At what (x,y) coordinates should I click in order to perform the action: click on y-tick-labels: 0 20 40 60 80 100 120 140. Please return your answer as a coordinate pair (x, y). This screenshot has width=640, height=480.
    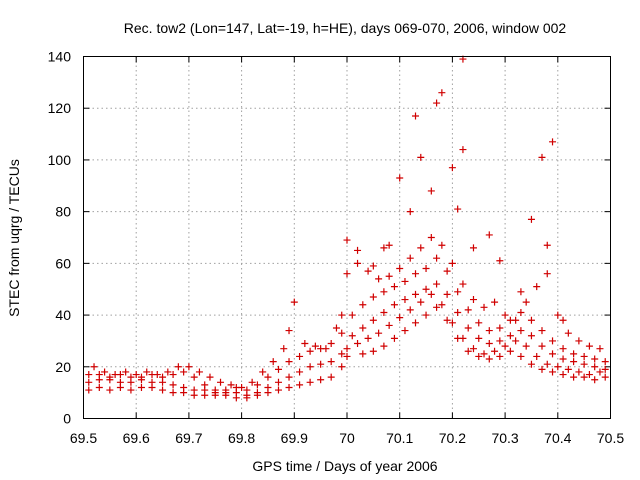
    Looking at the image, I should click on (60, 238).